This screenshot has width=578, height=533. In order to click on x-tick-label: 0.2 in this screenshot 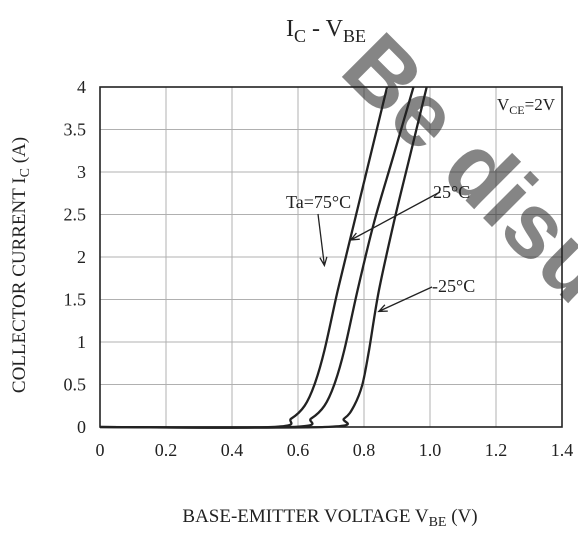, I will do `click(166, 450)`.